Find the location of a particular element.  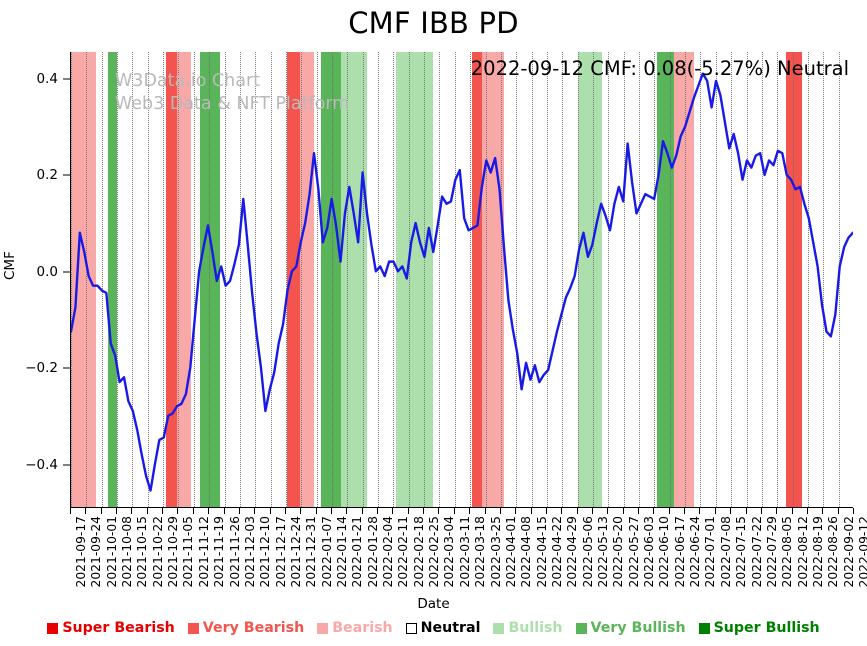

legend-item-neutral: Neutral is located at coordinates (442, 628).